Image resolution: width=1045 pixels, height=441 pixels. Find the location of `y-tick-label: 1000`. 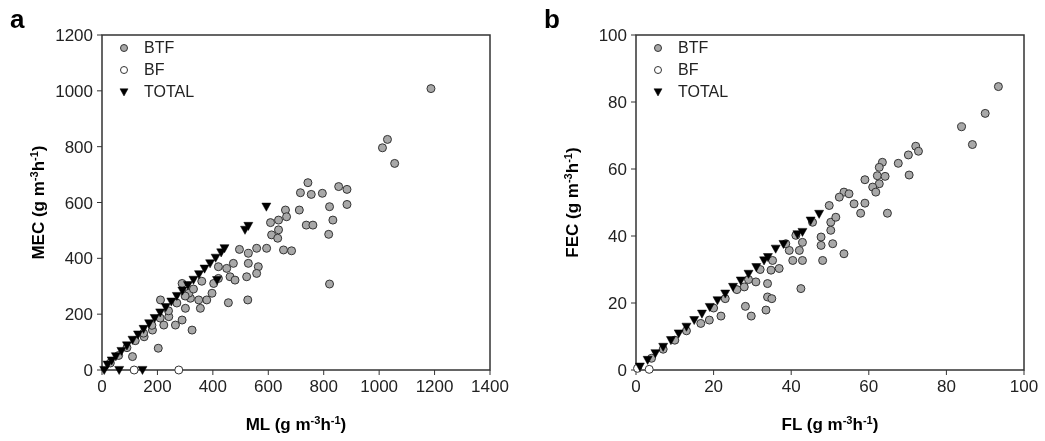

y-tick-label: 1000 is located at coordinates (74, 91).